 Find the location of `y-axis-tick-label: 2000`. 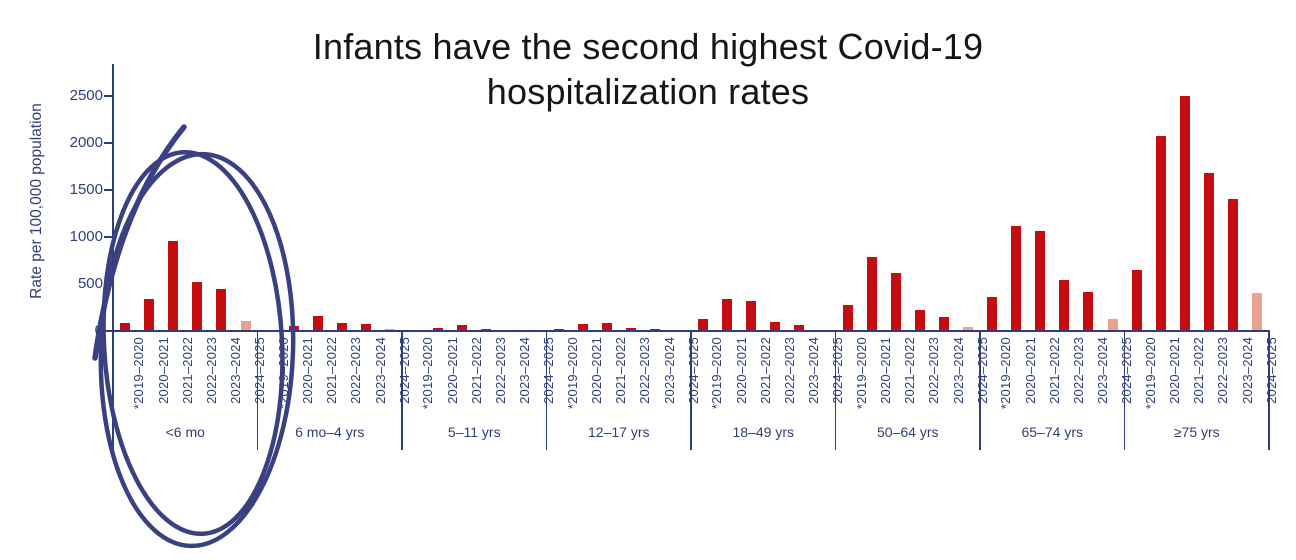

y-axis-tick-label: 2000 is located at coordinates (86, 142).